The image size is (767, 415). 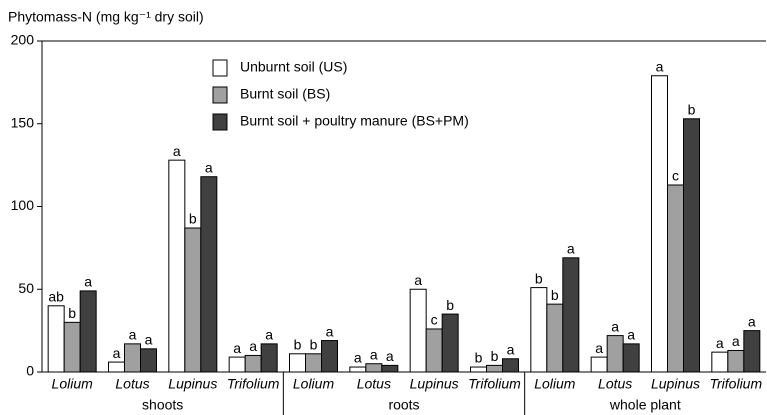 I want to click on y-tick-label: 100, so click(x=23, y=205).